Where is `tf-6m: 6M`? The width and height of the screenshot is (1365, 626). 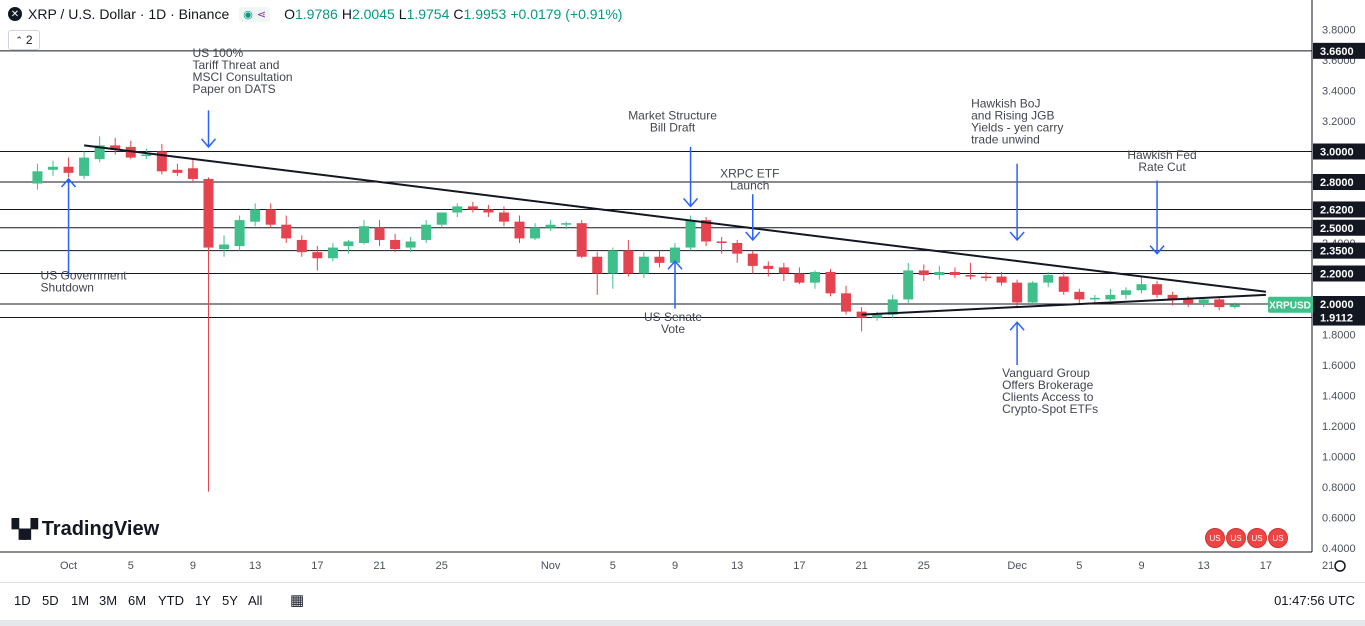
tf-6m: 6M is located at coordinates (137, 600).